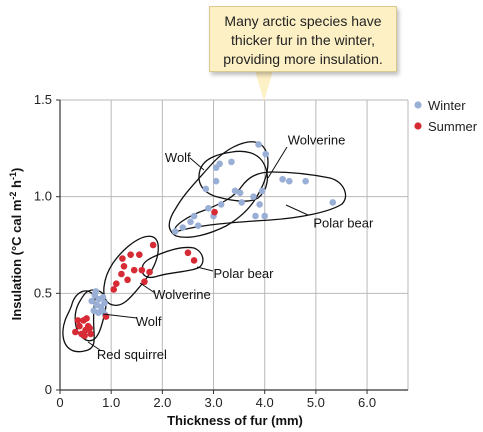 The image size is (483, 432). I want to click on annotation-label: Red squirrel, so click(132, 354).